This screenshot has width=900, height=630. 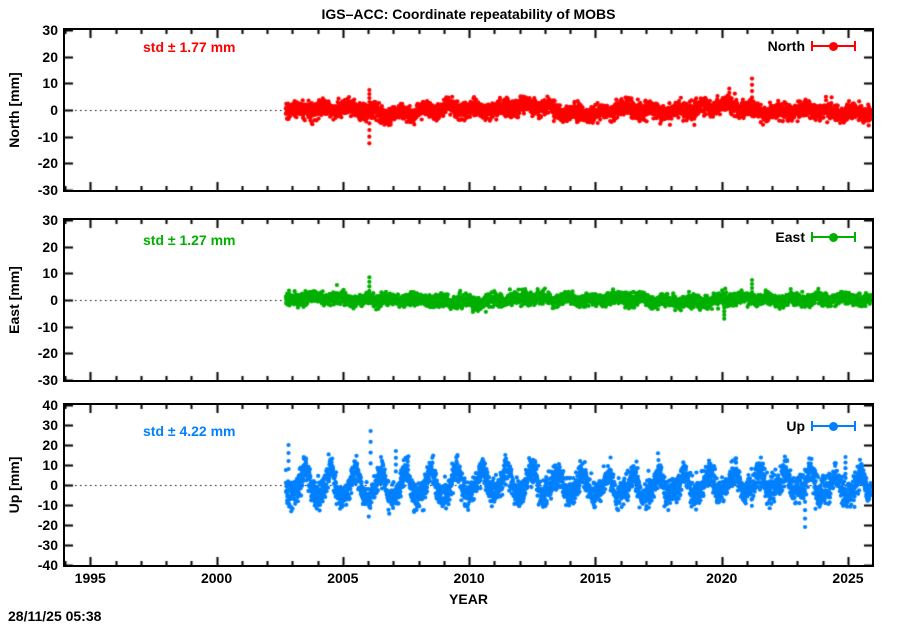 What do you see at coordinates (54, 485) in the screenshot?
I see `y-tick-label-up: 0` at bounding box center [54, 485].